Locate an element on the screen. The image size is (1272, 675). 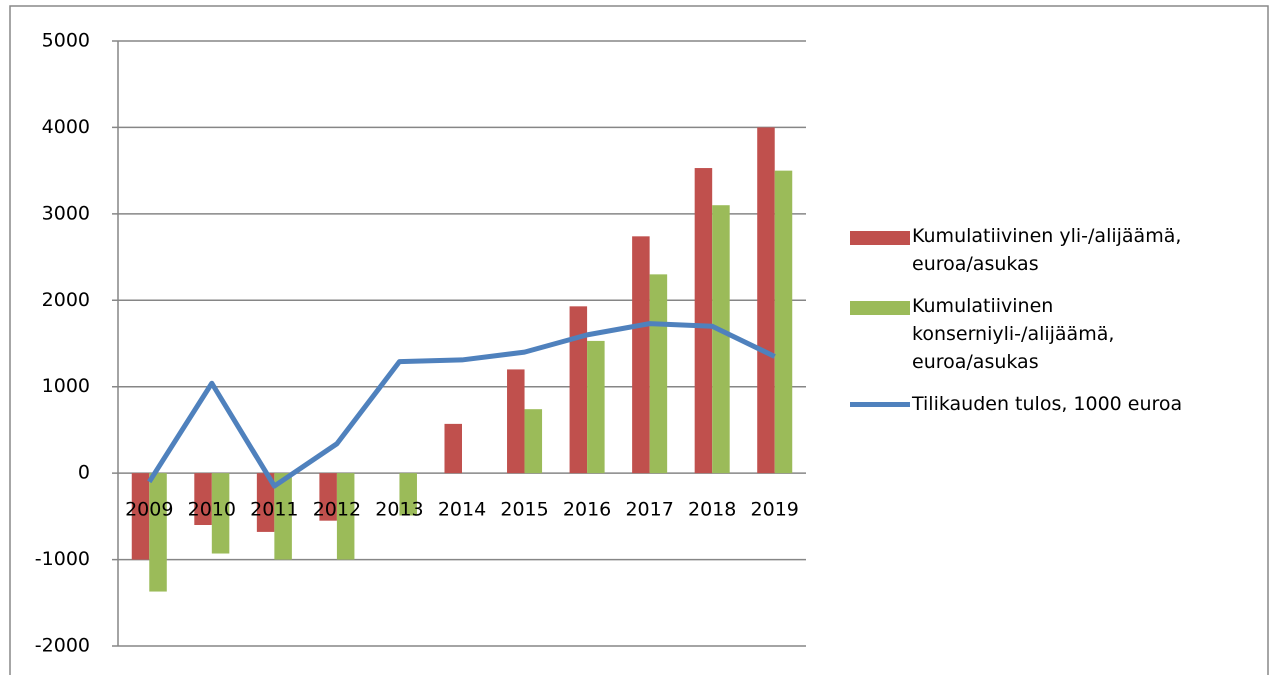
y-tick-label: 1000 is located at coordinates (66, 386).